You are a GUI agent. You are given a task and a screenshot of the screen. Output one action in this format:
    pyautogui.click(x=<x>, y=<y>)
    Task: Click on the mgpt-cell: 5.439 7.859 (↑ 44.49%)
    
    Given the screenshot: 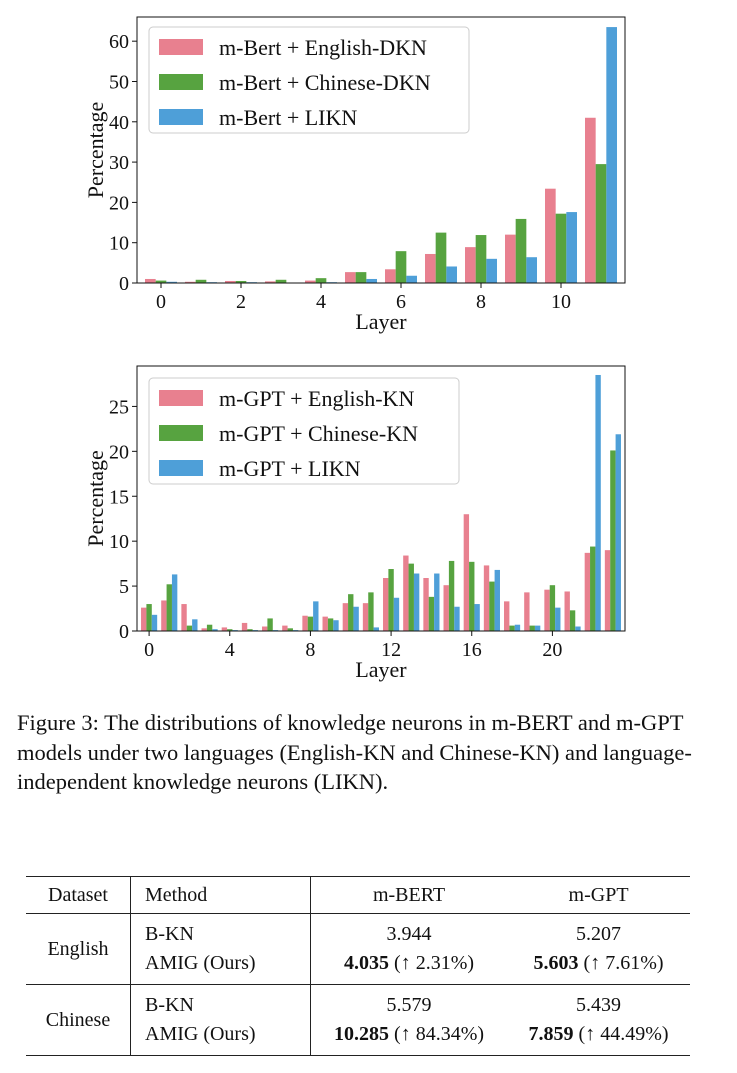 What is the action you would take?
    pyautogui.click(x=598, y=1020)
    